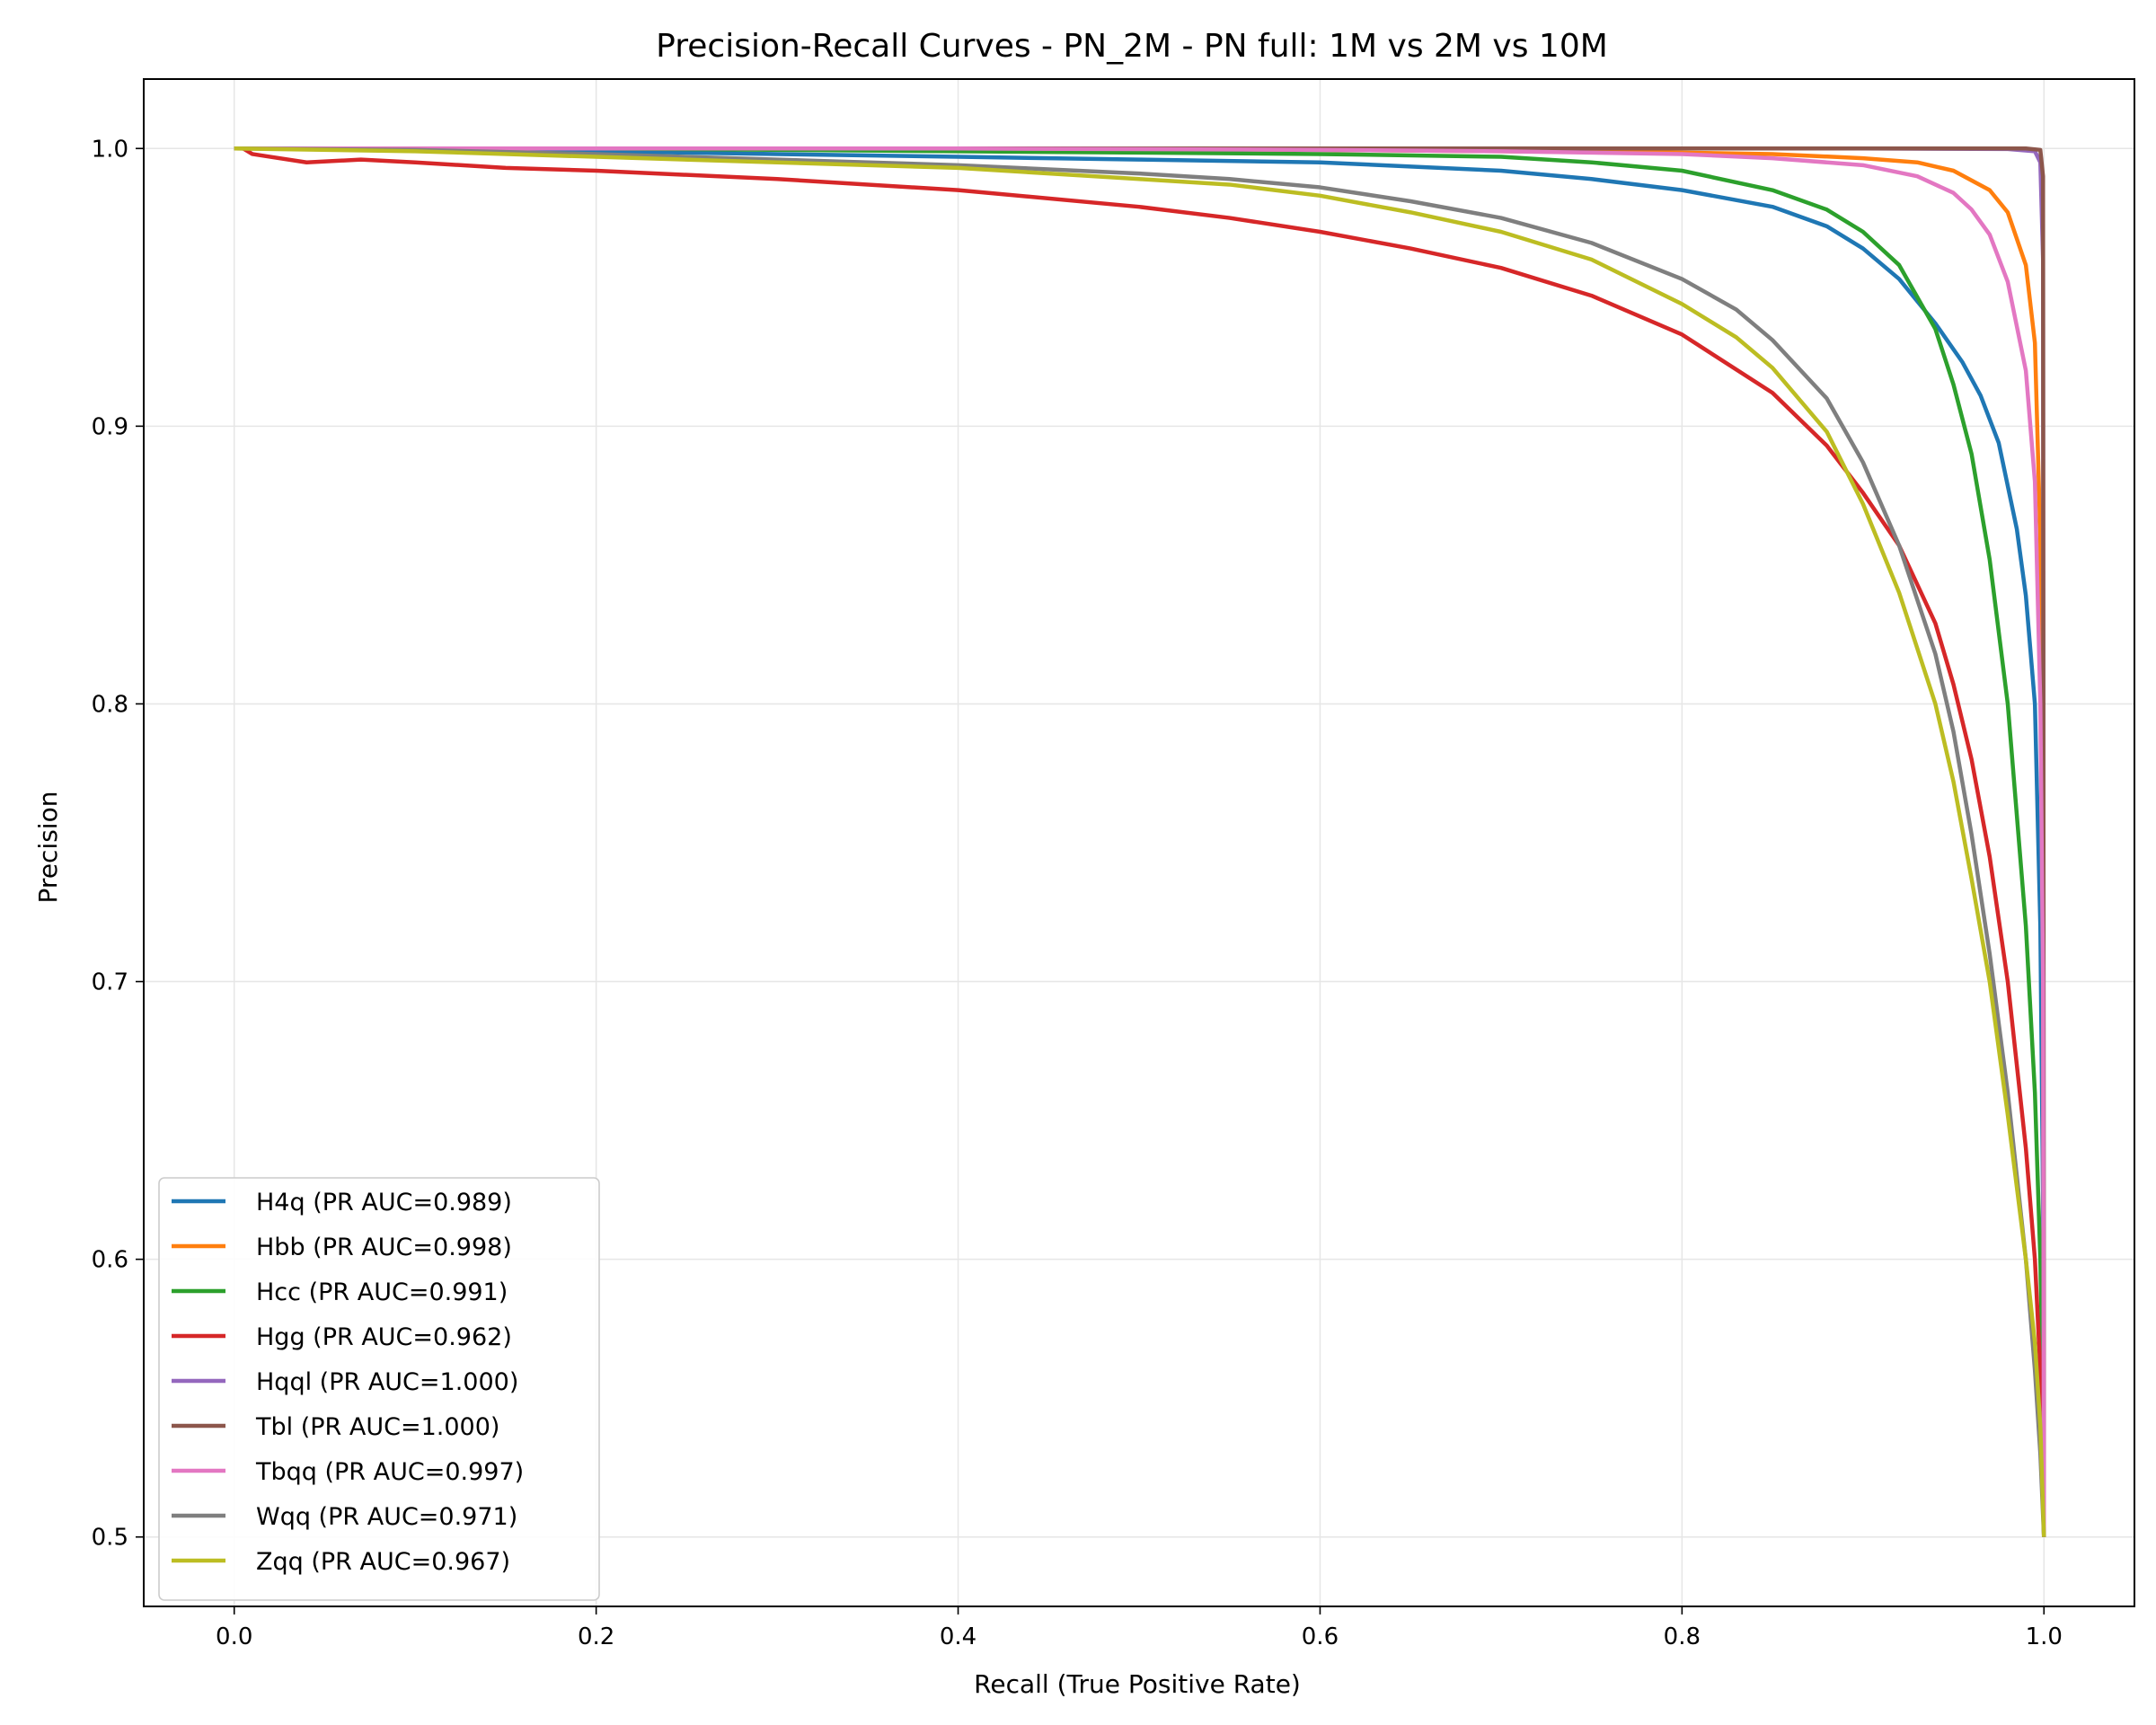 The image size is (2156, 1725). What do you see at coordinates (110, 1538) in the screenshot?
I see `y-tick-label: 0.5` at bounding box center [110, 1538].